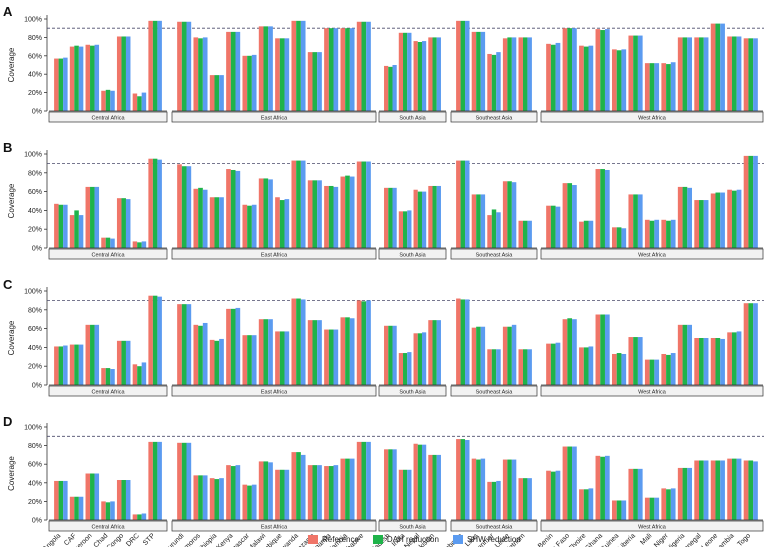 The height and width of the screenshot is (547, 767). What do you see at coordinates (486, 539) in the screenshot?
I see `legend-item-shw-reduction: SHW reduction` at bounding box center [486, 539].